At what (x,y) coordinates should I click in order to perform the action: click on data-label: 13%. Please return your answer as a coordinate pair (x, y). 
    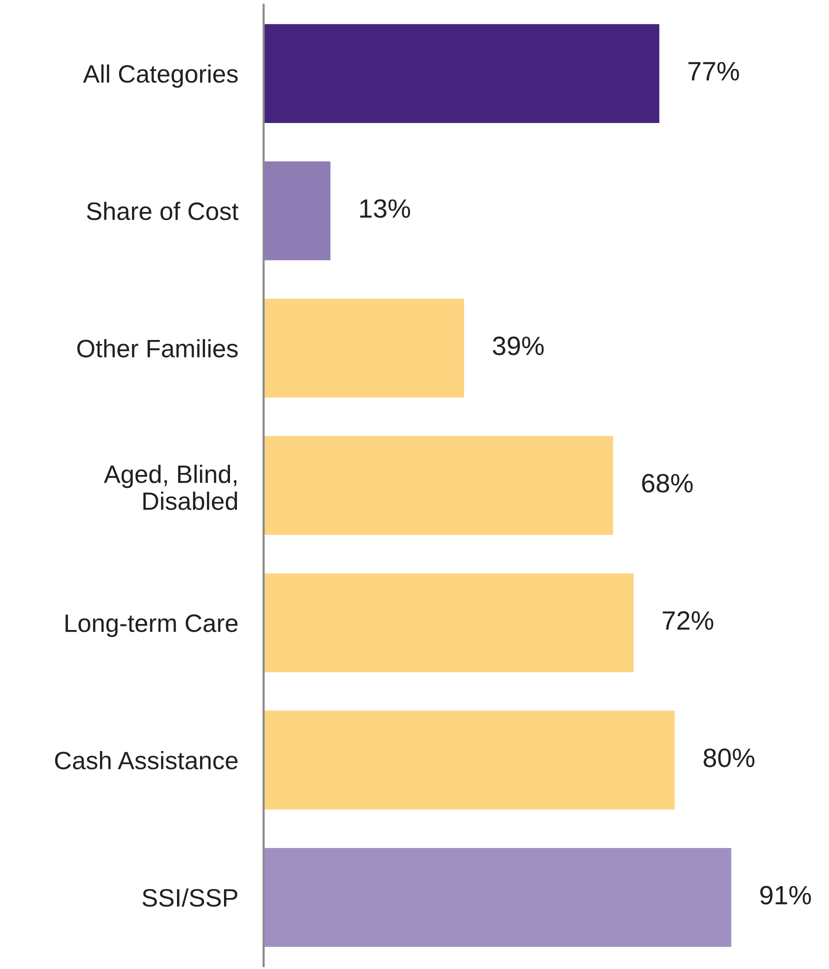
    Looking at the image, I should click on (385, 208).